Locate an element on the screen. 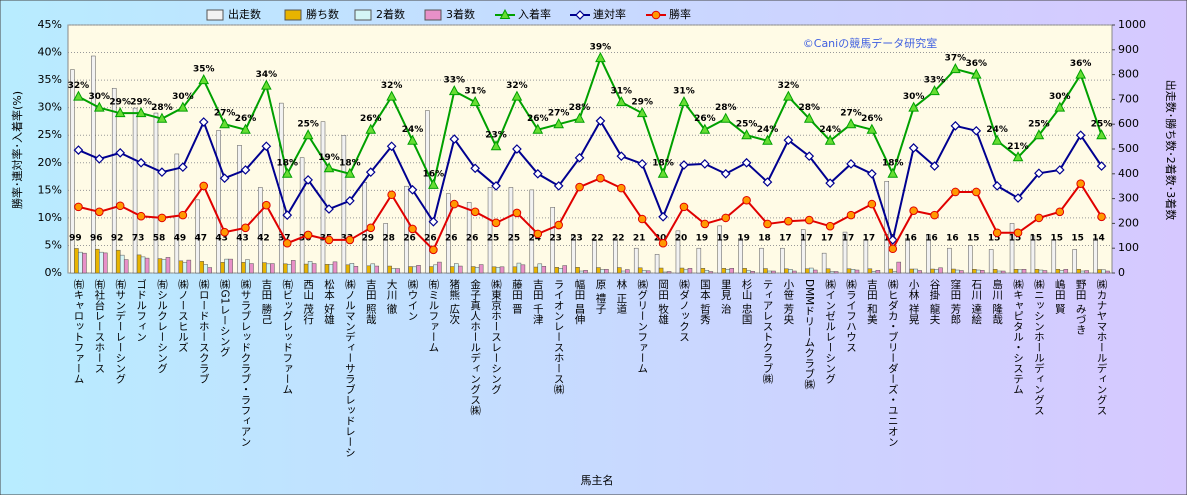 The image size is (1187, 495). x-tick-label: 石川 達絵 is located at coordinates (976, 302).